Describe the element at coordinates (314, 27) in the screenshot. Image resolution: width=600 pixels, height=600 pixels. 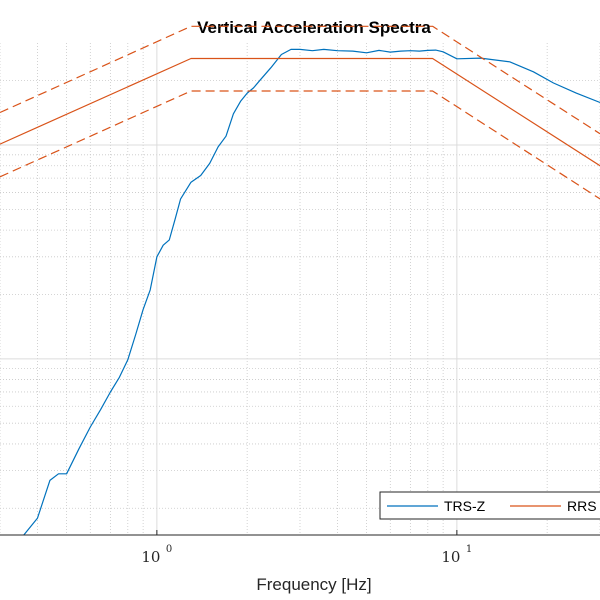
I see `chart-title: Vertical Acceleration Spectra` at that location.